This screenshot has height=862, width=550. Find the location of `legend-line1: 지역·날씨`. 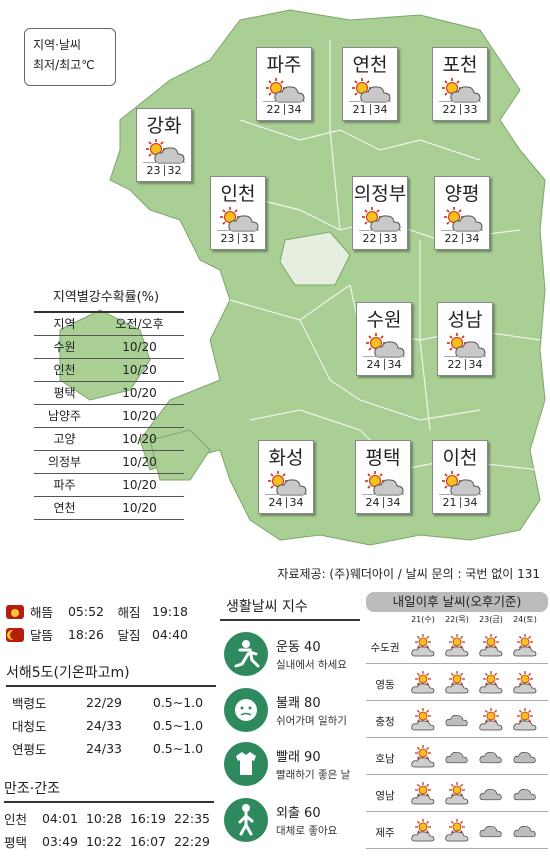

legend-line1: 지역·날씨 is located at coordinates (57, 45).